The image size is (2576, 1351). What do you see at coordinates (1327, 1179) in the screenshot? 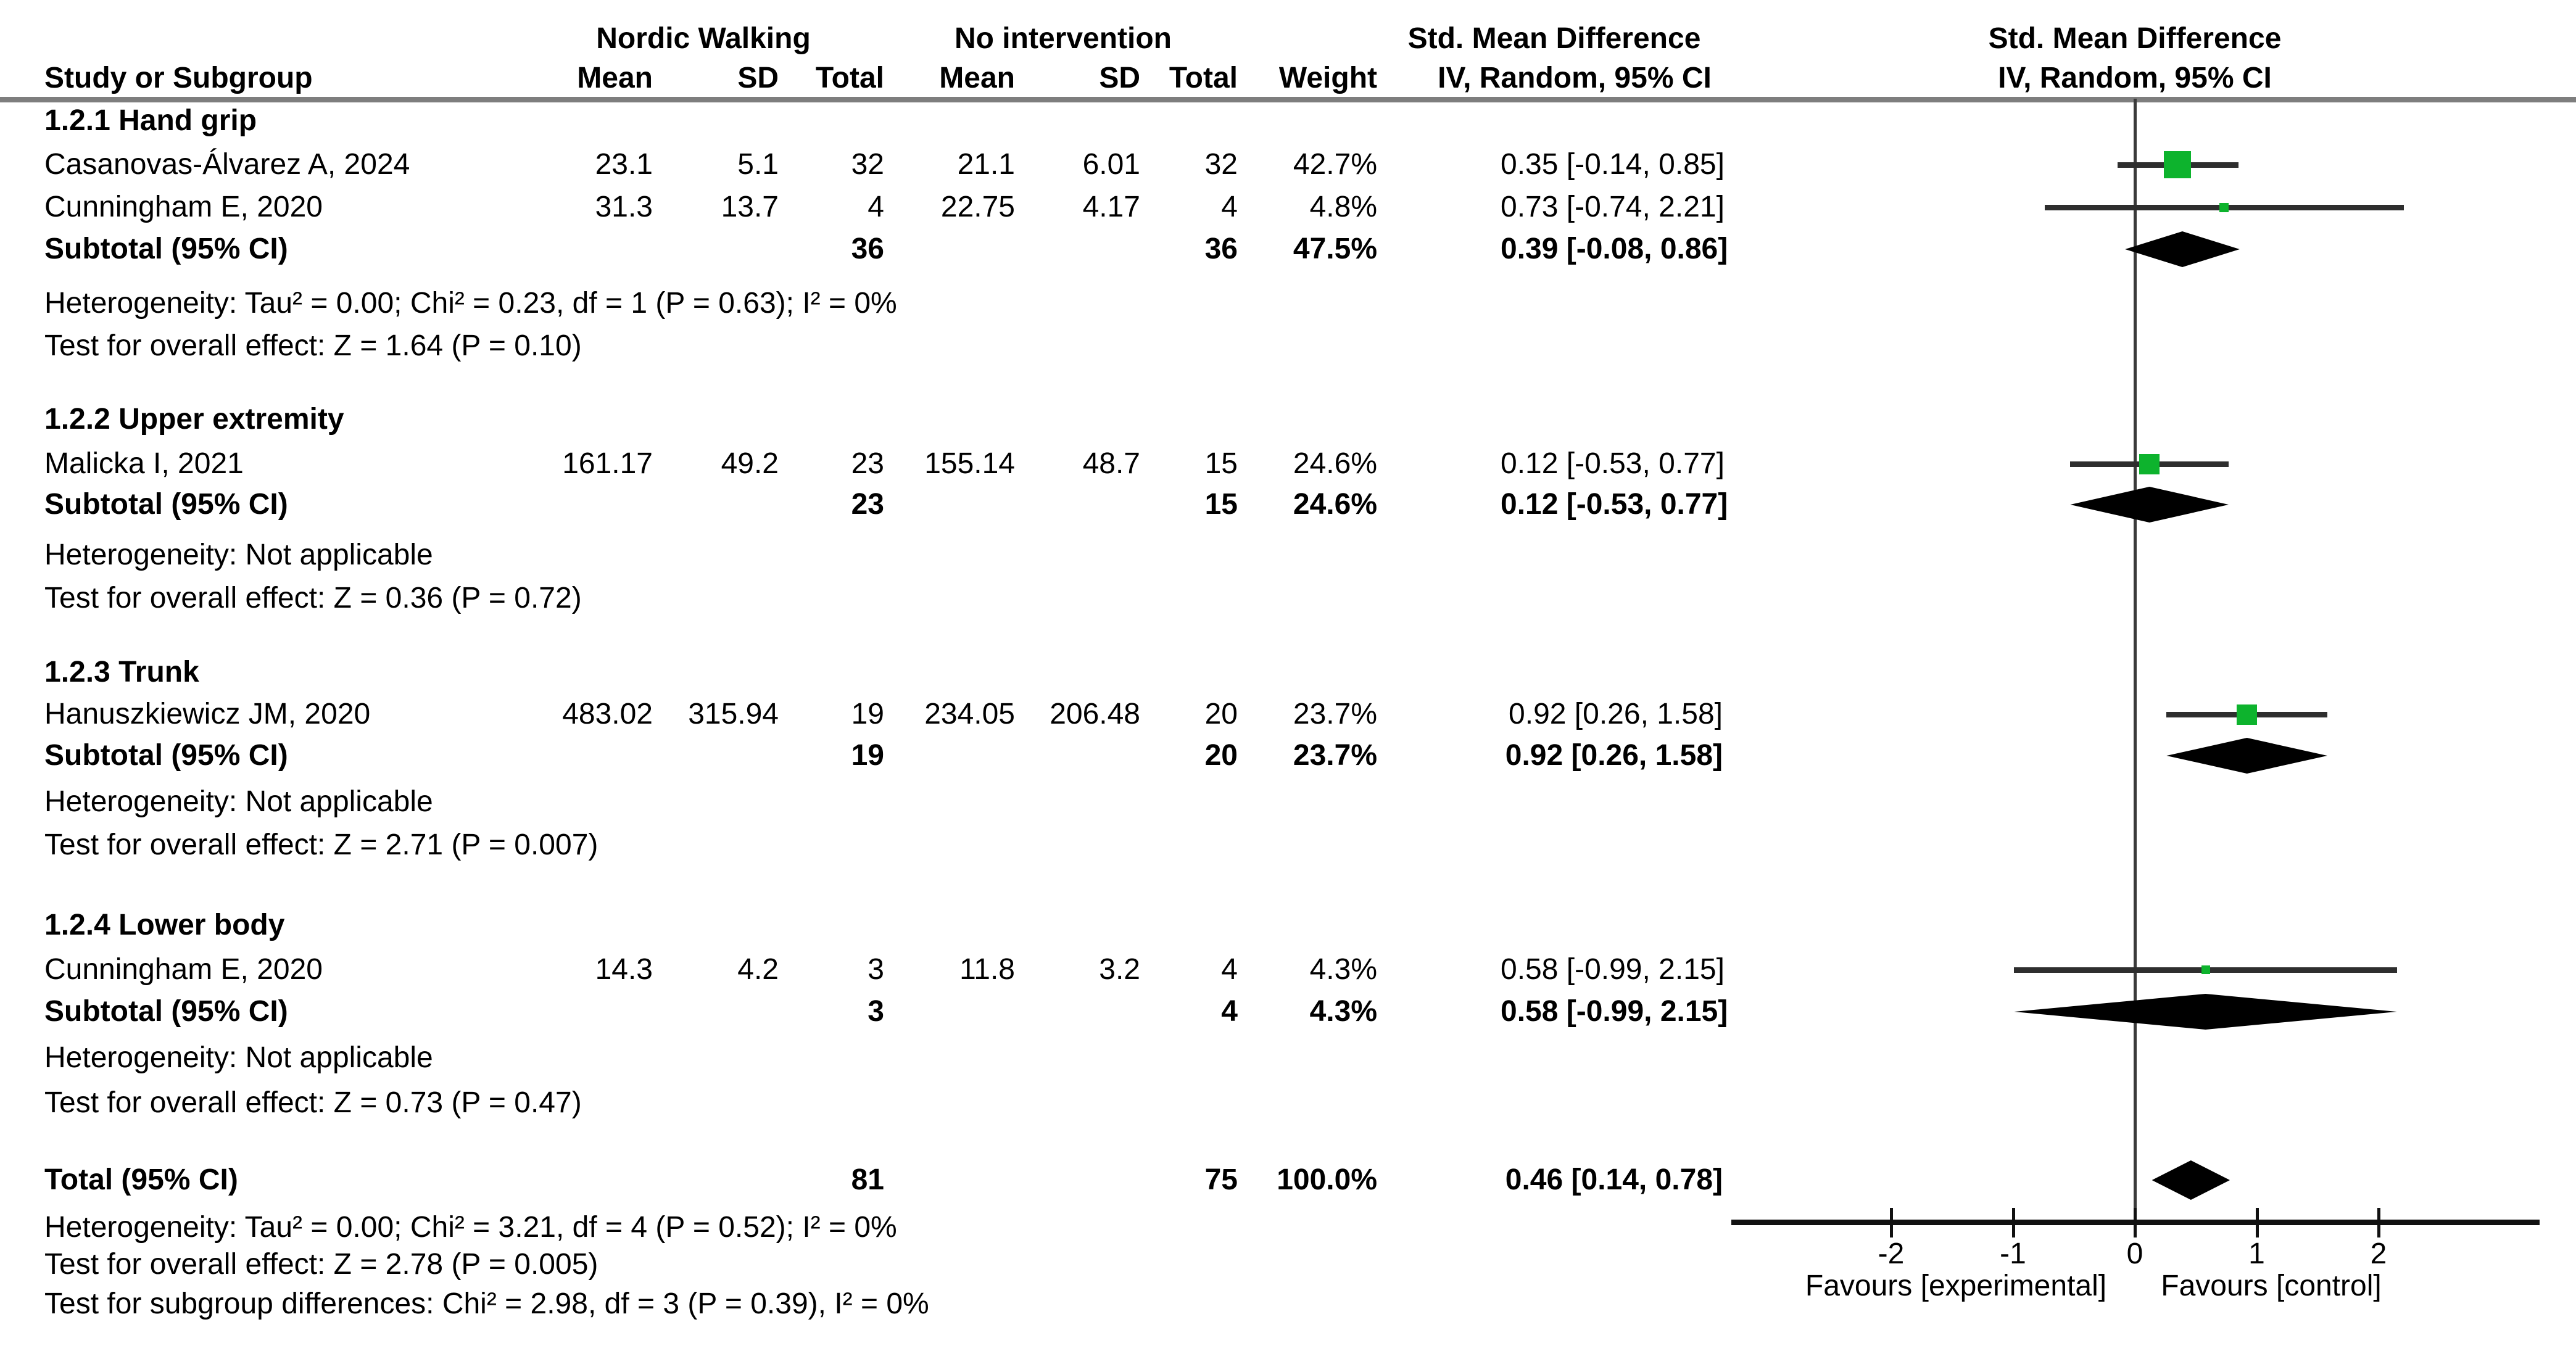
I see `cell-weight: 100.0%` at bounding box center [1327, 1179].